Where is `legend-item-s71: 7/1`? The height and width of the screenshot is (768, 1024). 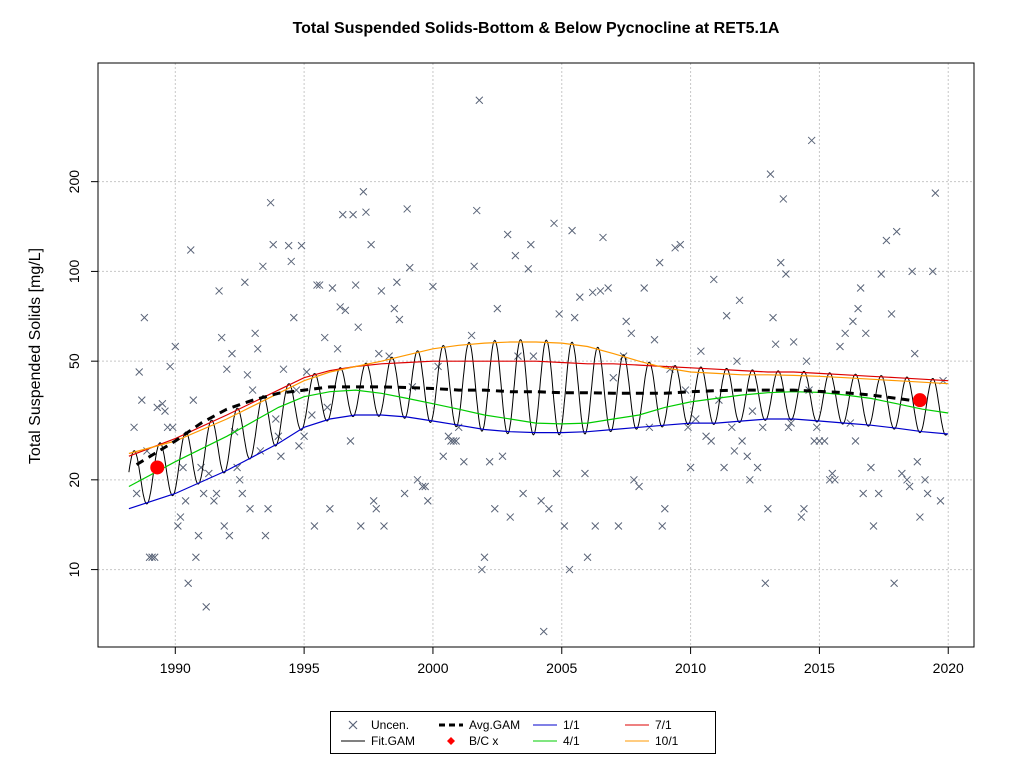 legend-item-s71: 7/1 is located at coordinates (647, 725).